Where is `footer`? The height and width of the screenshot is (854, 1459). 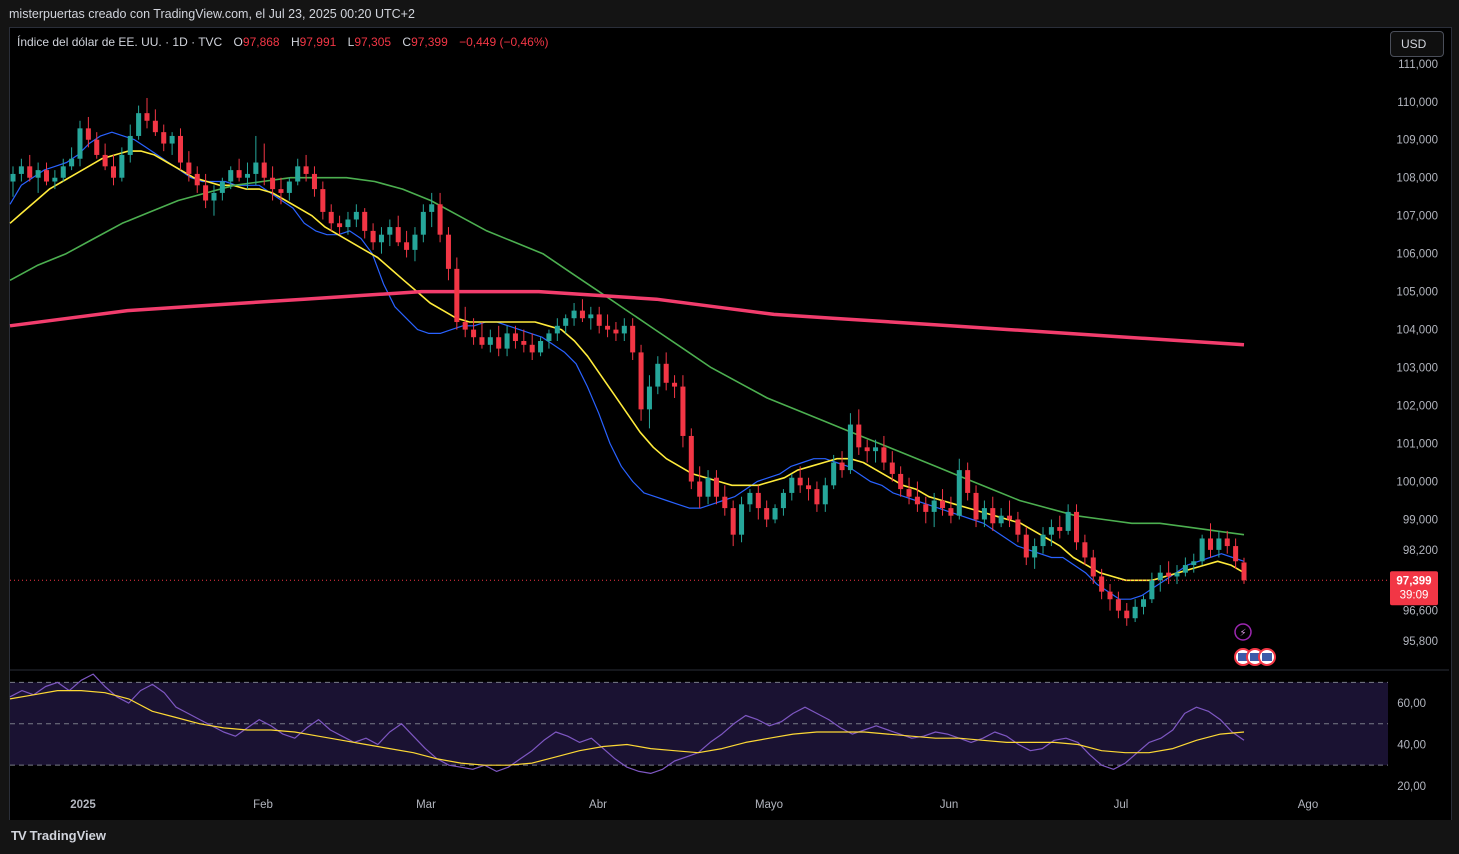 footer is located at coordinates (729, 837).